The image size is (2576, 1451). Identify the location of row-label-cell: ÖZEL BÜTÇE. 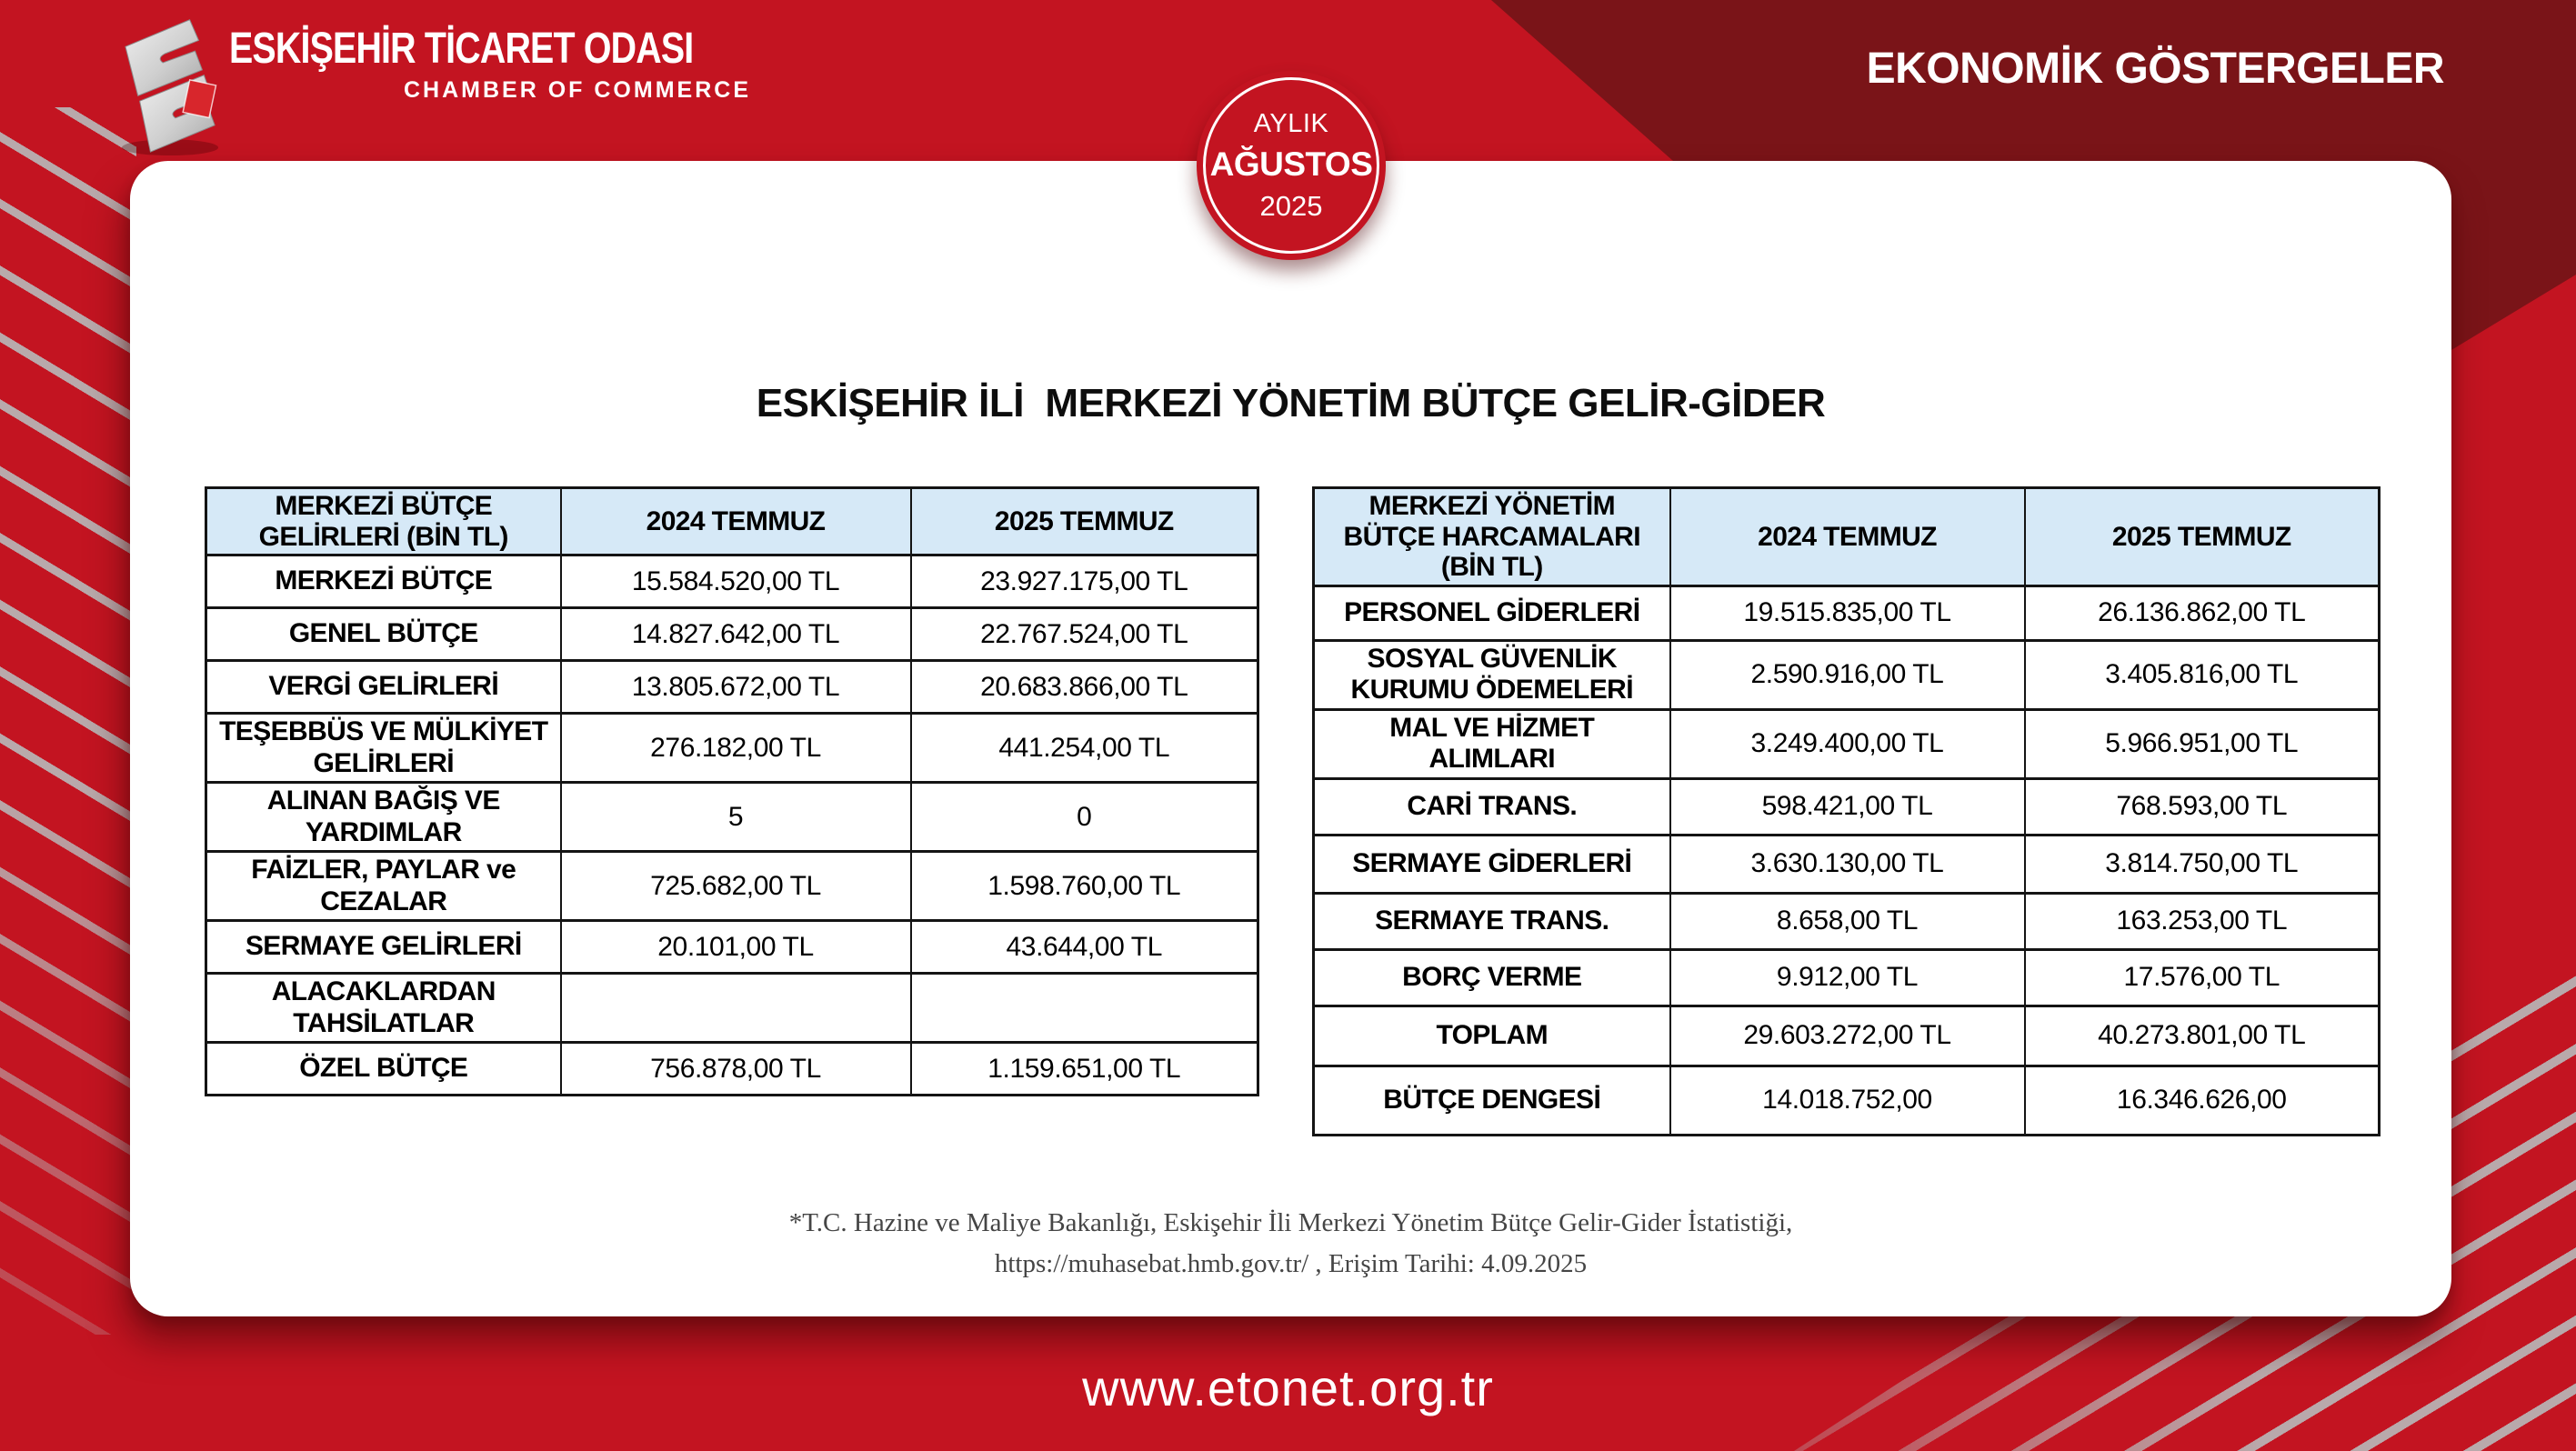
(383, 1069).